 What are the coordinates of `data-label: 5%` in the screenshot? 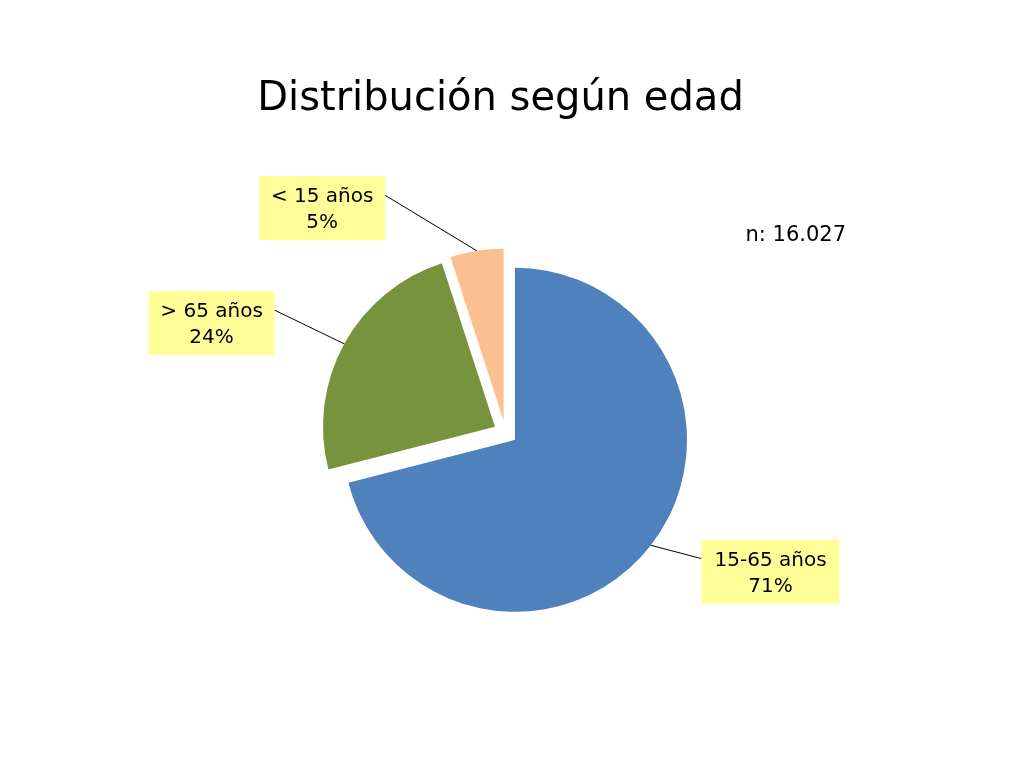 It's located at (322, 221).